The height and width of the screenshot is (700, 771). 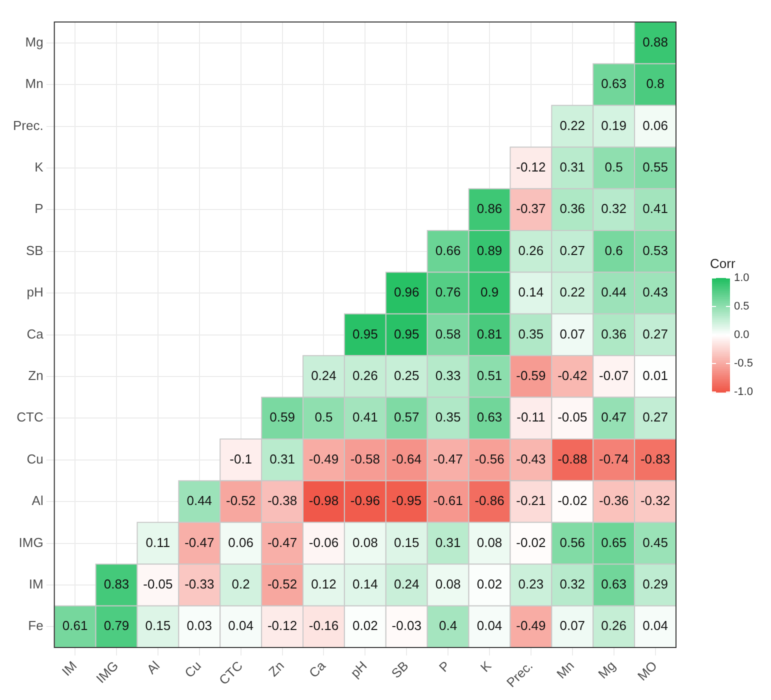 I want to click on data-label: -0.95, so click(x=407, y=500).